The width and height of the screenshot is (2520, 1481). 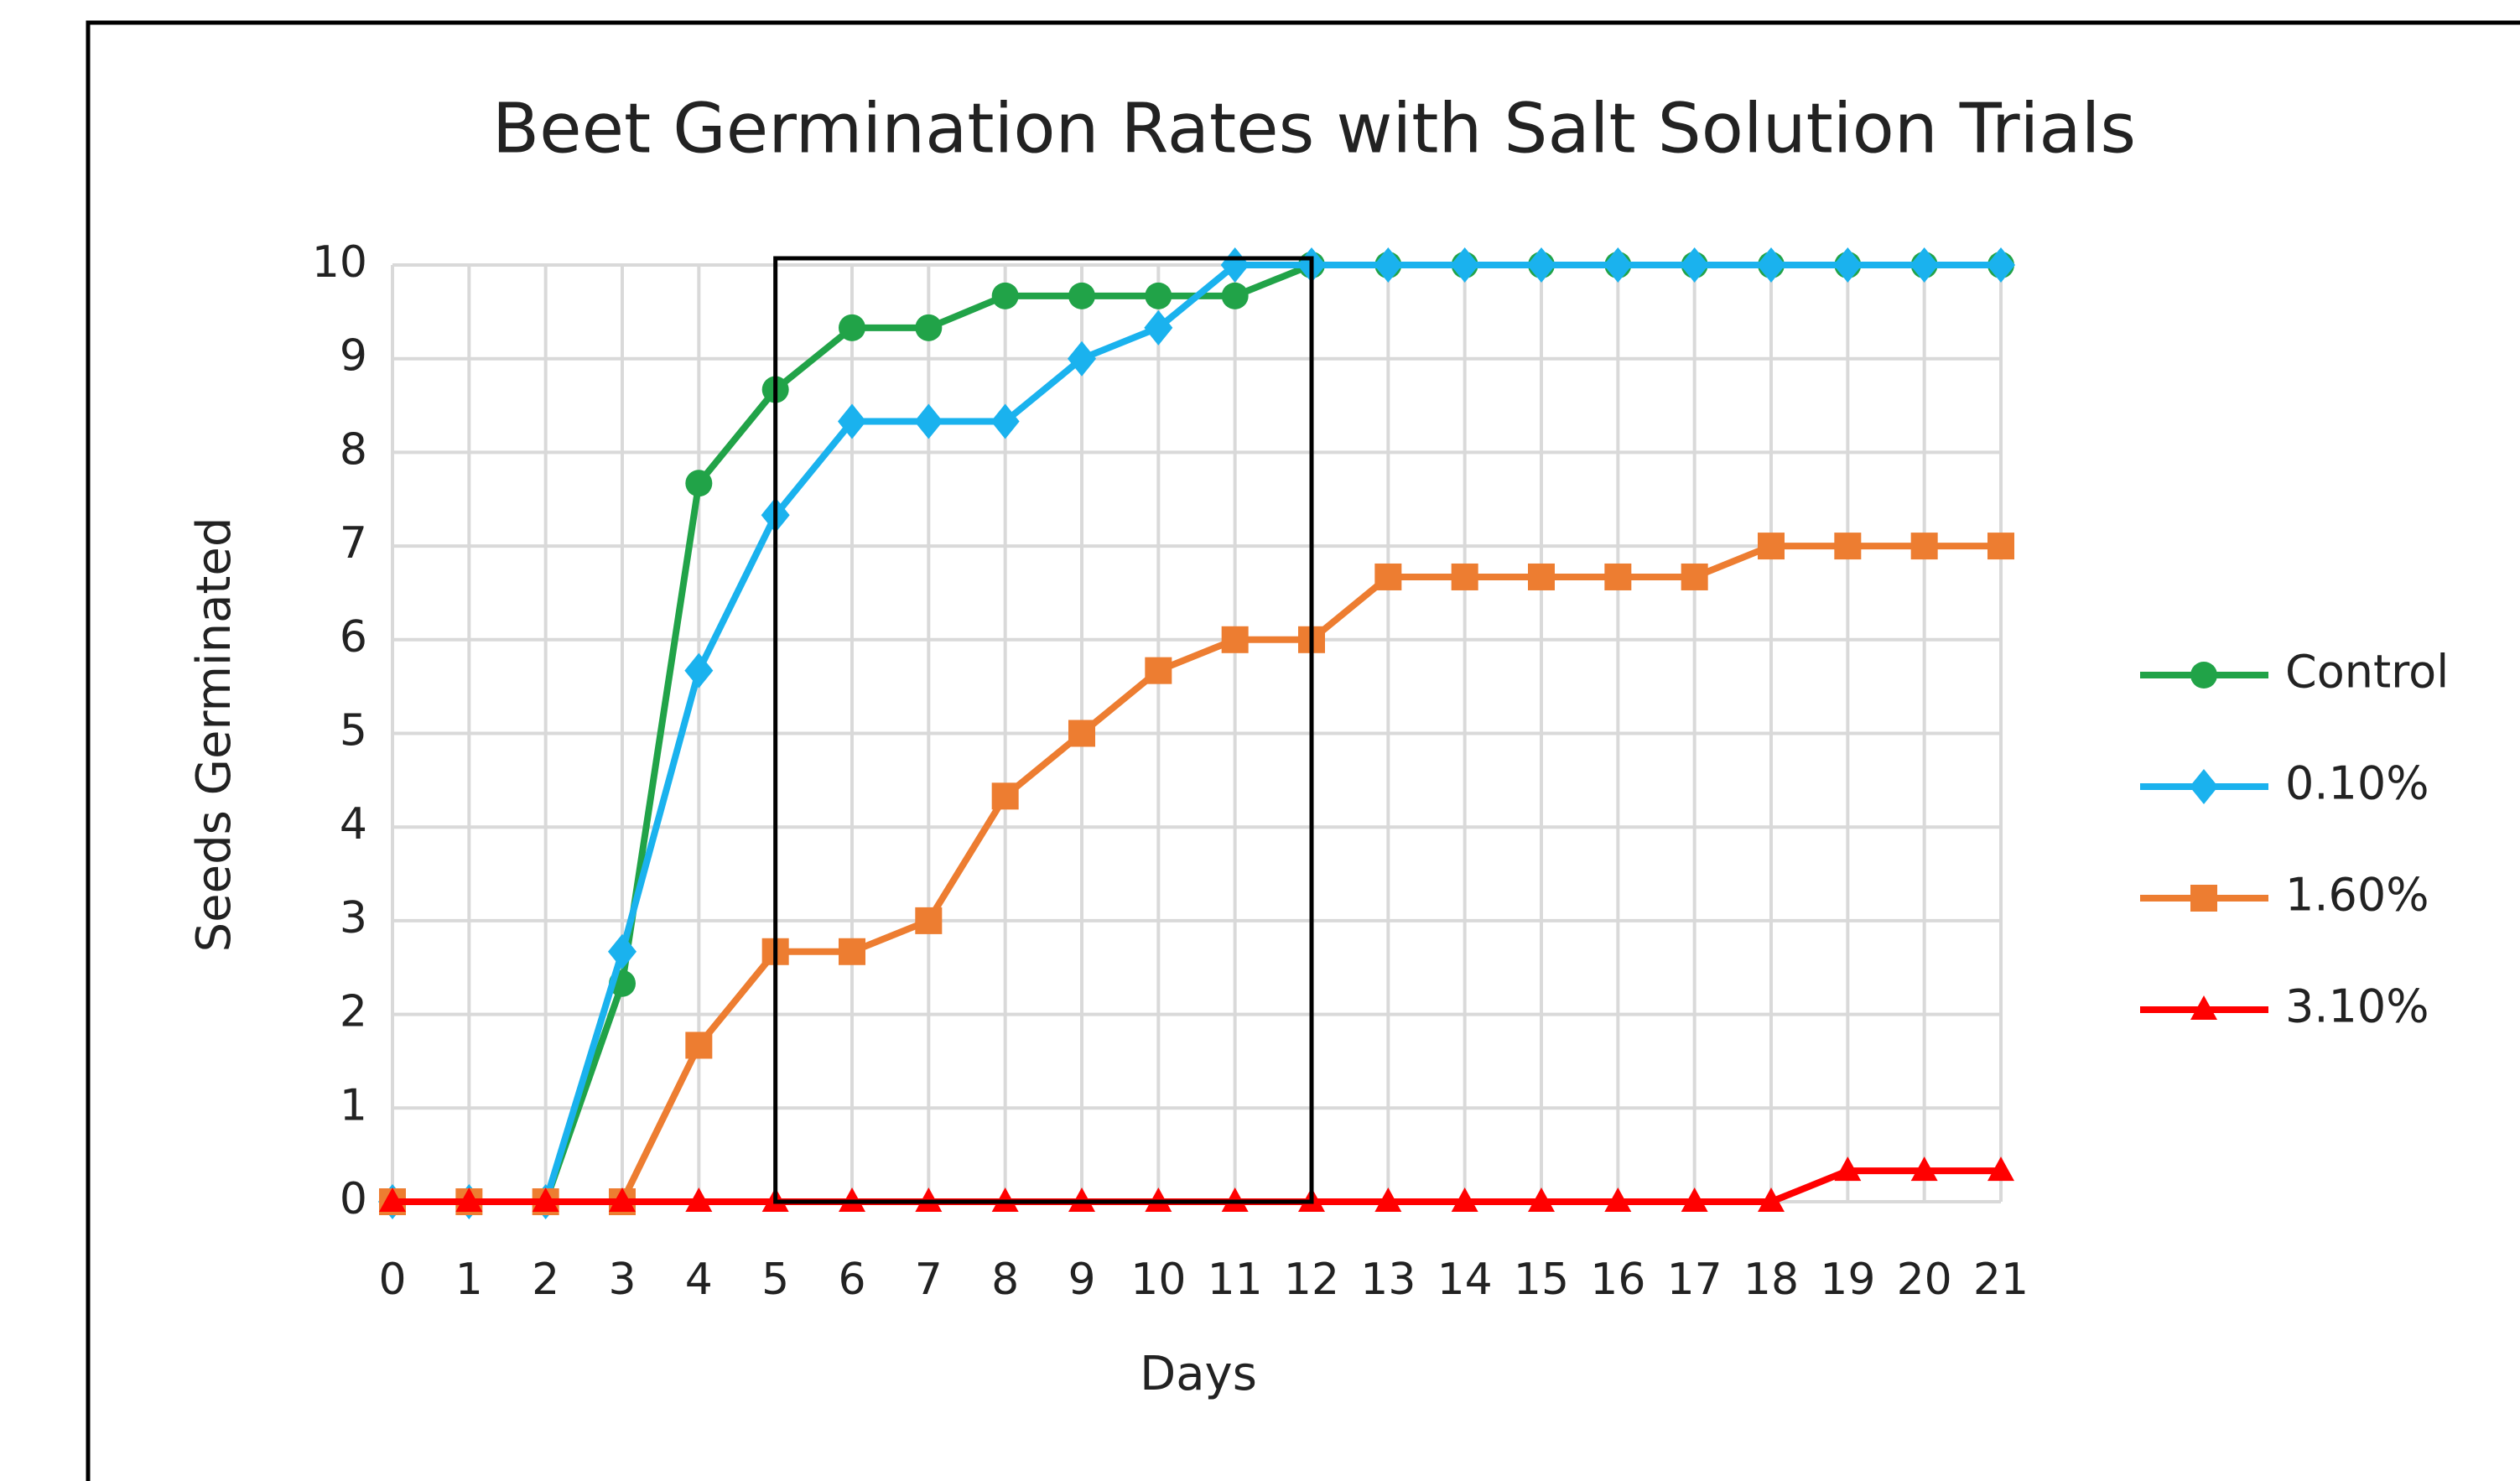 What do you see at coordinates (353, 918) in the screenshot?
I see `y-tick-label: 3` at bounding box center [353, 918].